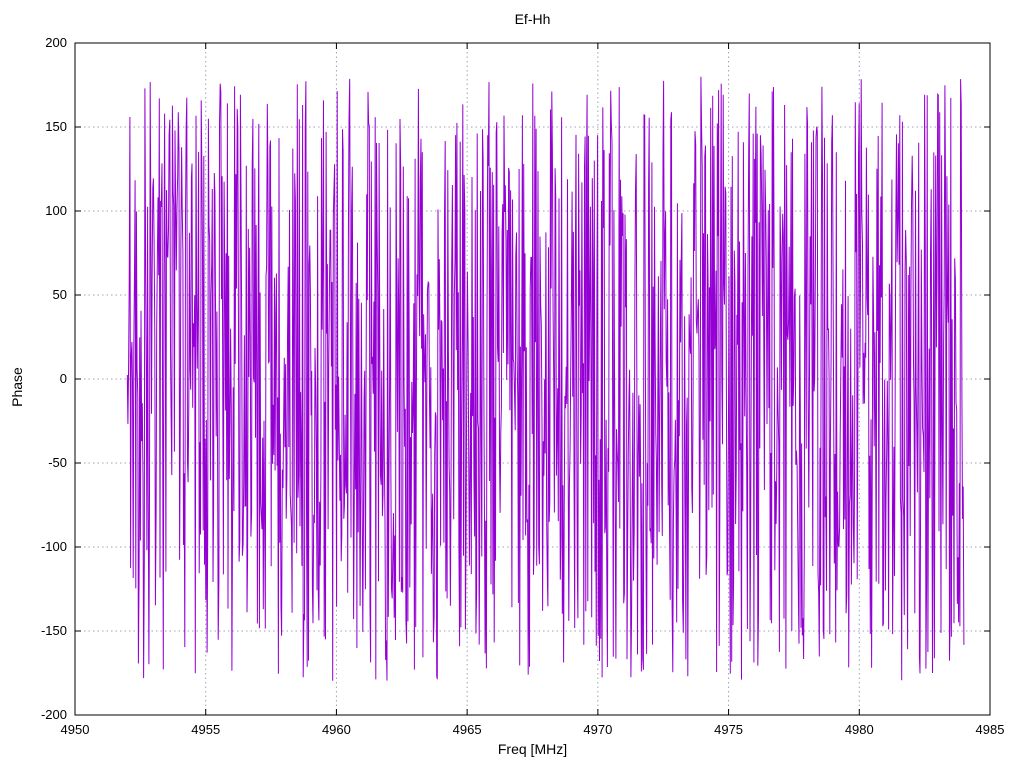  Describe the element at coordinates (205, 729) in the screenshot. I see `x-tick-label: 4955` at that location.